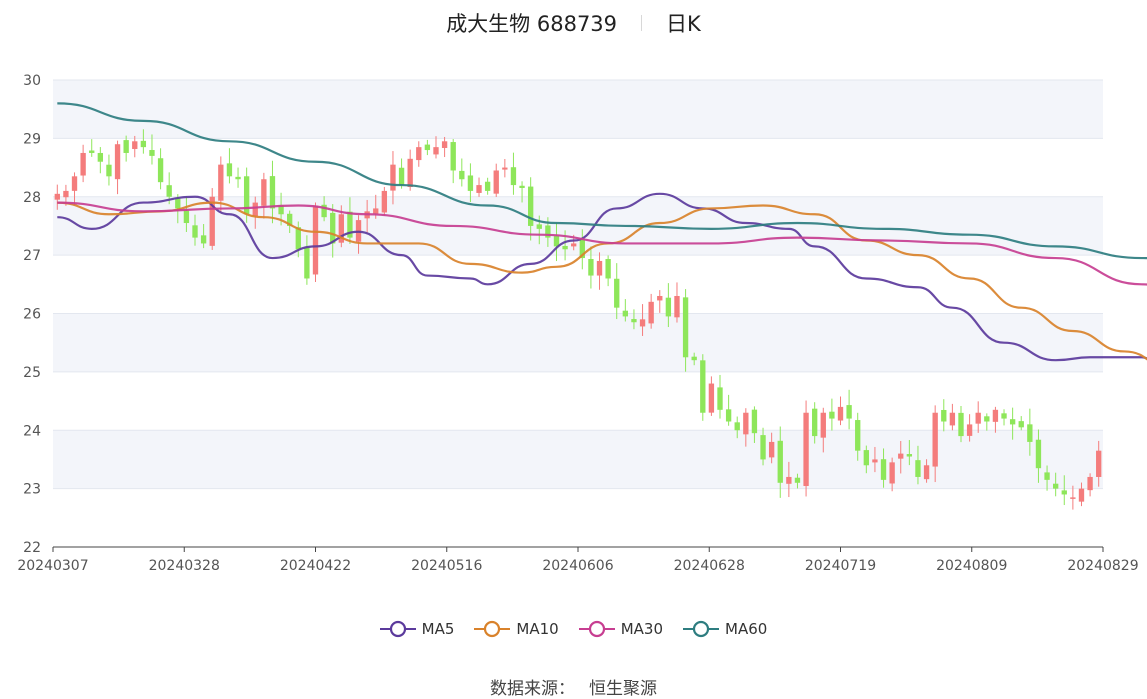 Image resolution: width=1147 pixels, height=699 pixels. Describe the element at coordinates (620, 629) in the screenshot. I see `legend-item-ma30: MA30` at that location.